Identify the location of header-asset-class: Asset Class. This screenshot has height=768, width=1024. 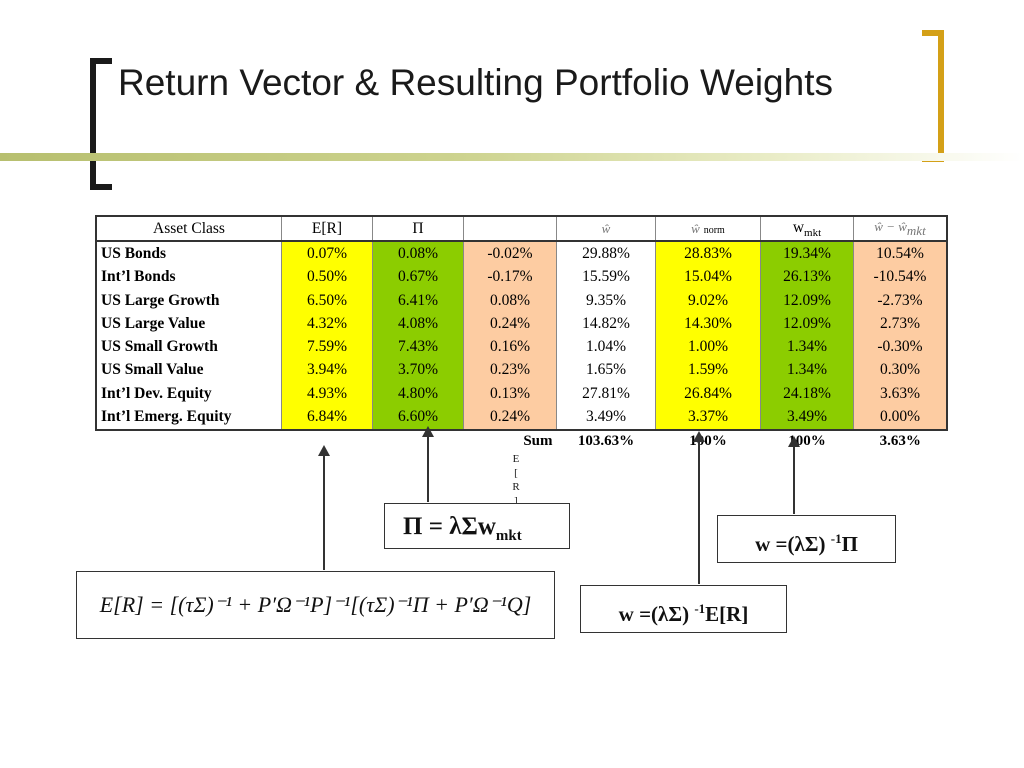
(188, 228).